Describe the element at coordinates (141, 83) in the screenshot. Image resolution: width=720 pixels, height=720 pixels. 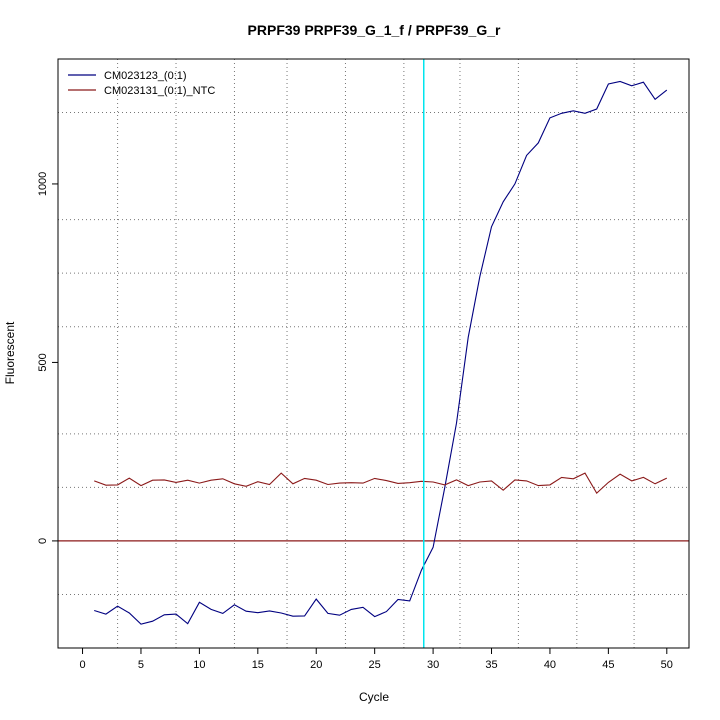
I see `legend: CM023123_(0:1) CM023131_(0:1)_NTC` at that location.